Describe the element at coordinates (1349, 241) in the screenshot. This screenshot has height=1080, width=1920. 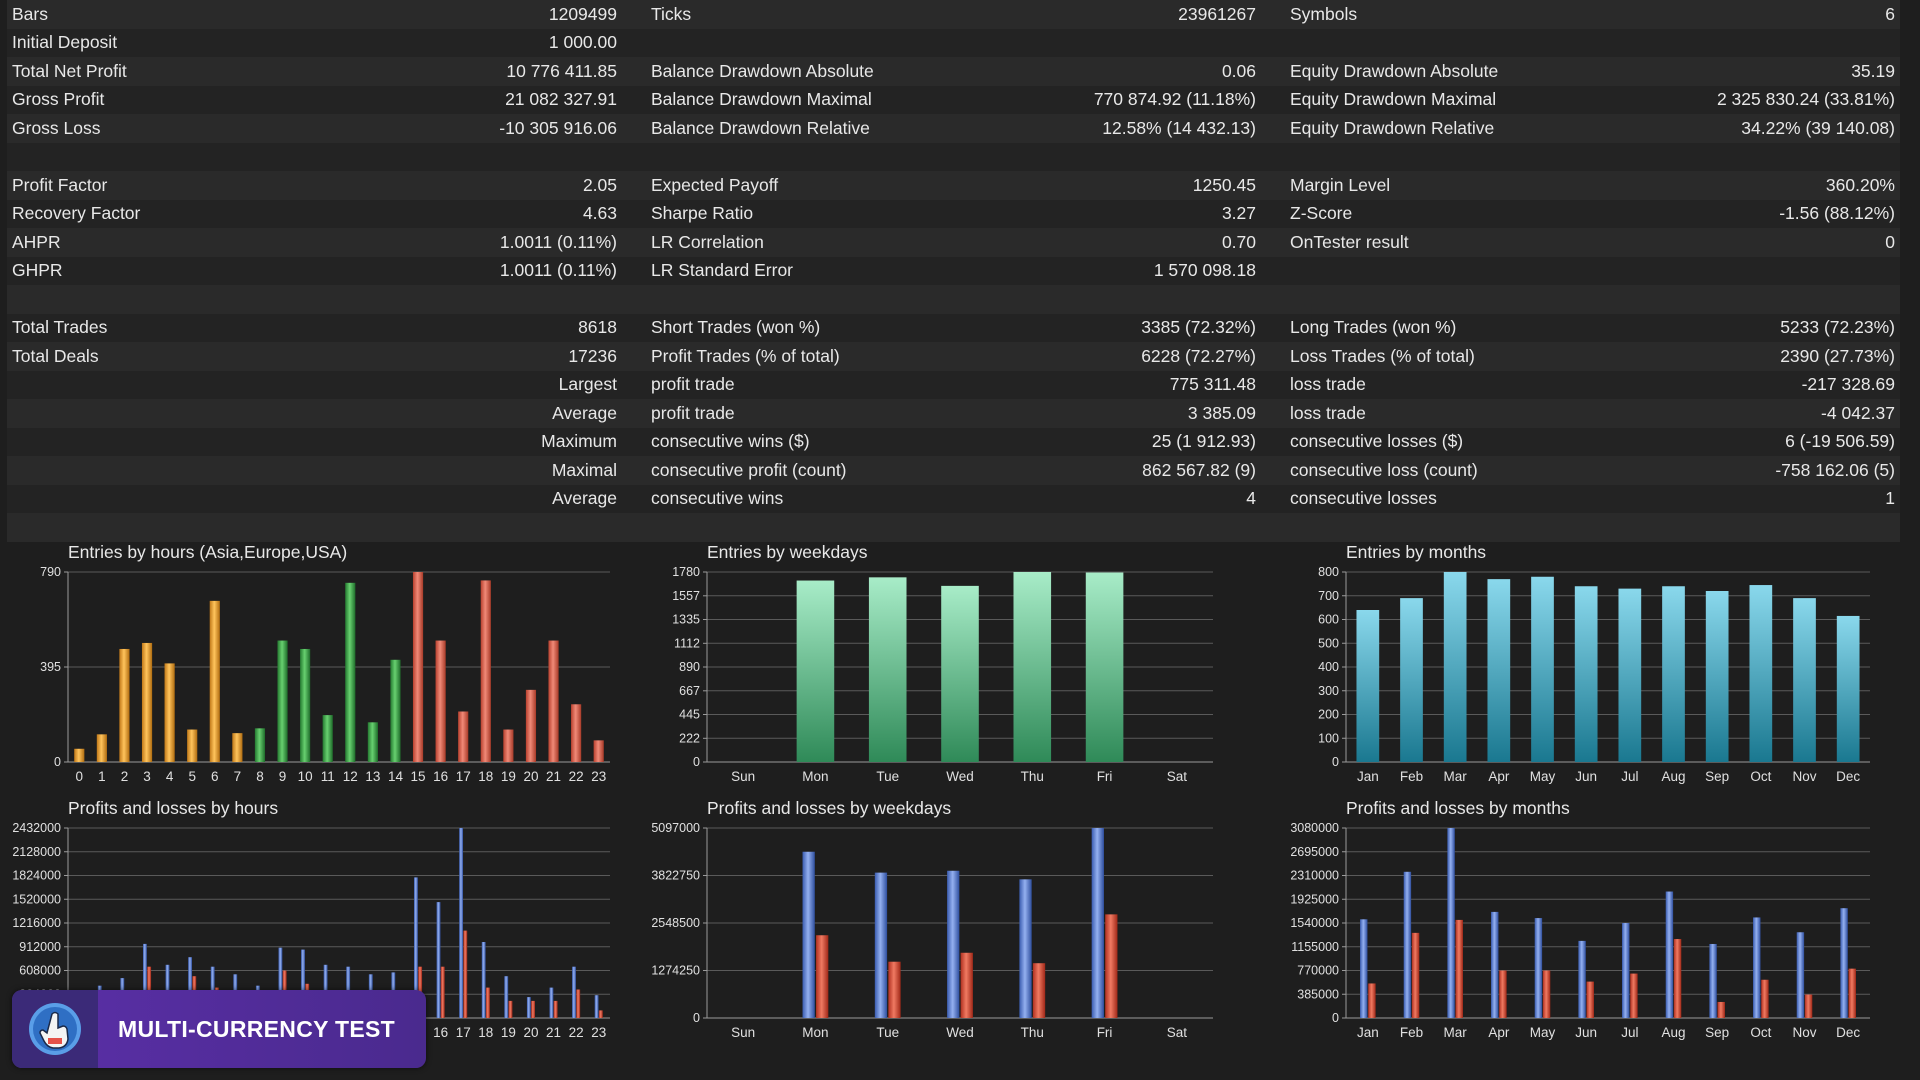
I see `stat-label: OnTester result` at that location.